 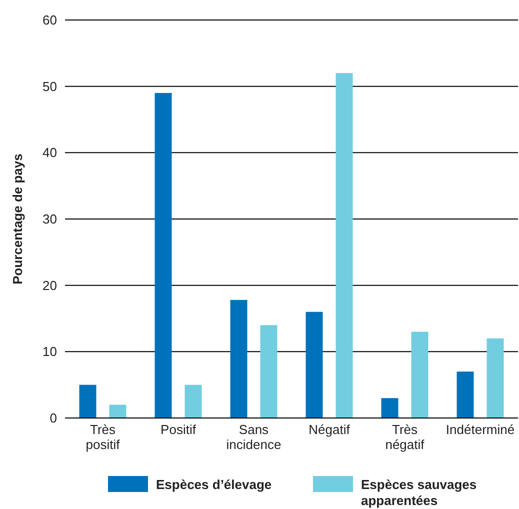 What do you see at coordinates (214, 484) in the screenshot?
I see `legend-label: Espèces d’élevage` at bounding box center [214, 484].